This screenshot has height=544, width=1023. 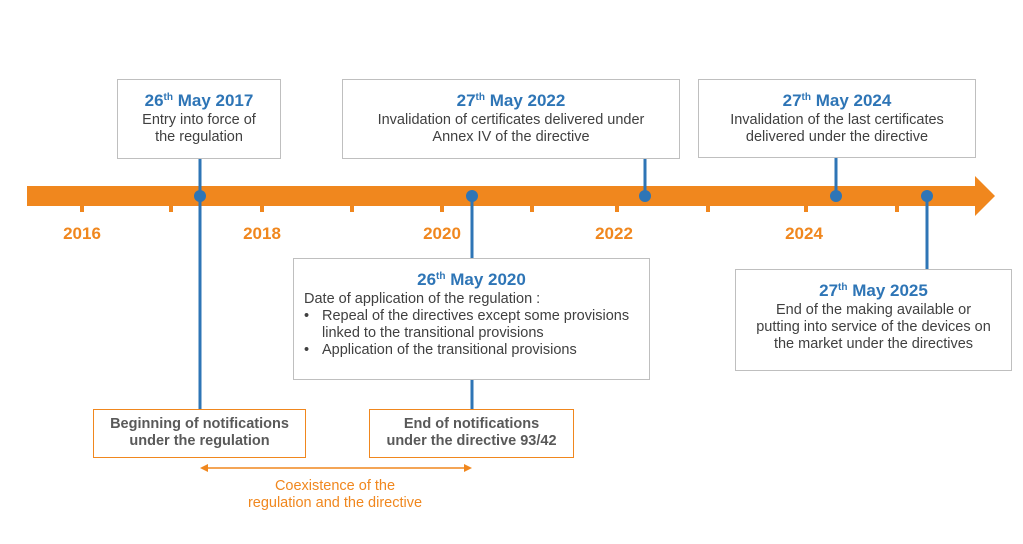 What do you see at coordinates (873, 310) in the screenshot?
I see `event-text: End of the making available or` at bounding box center [873, 310].